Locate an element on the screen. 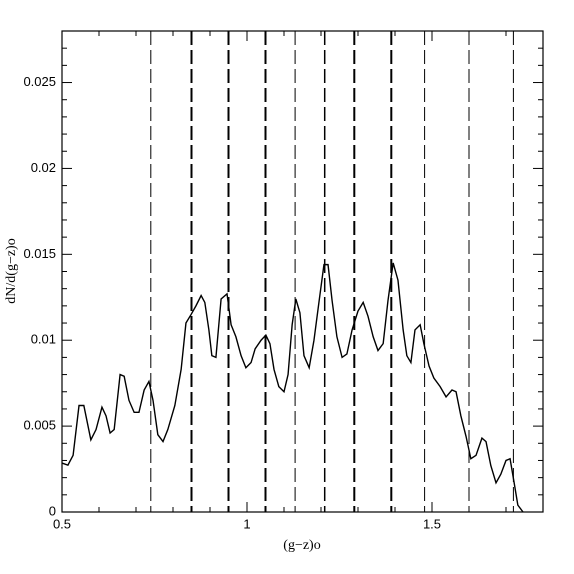  x-tick-label: 1.5 is located at coordinates (432, 523).